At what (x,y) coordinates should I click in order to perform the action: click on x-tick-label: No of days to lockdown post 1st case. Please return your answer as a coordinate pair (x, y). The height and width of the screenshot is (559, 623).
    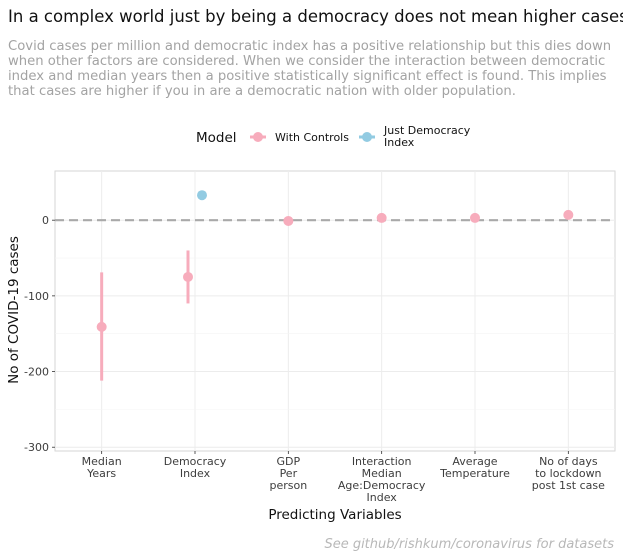
    Looking at the image, I should click on (568, 473).